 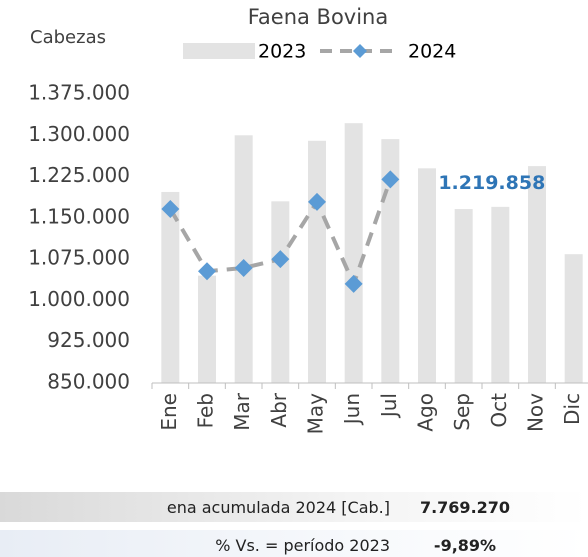 What do you see at coordinates (316, 414) in the screenshot?
I see `x-tick-label: May` at bounding box center [316, 414].